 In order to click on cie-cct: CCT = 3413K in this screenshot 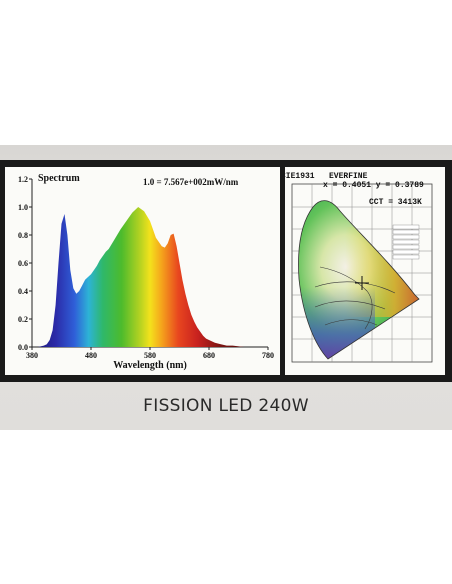, I will do `click(395, 202)`.